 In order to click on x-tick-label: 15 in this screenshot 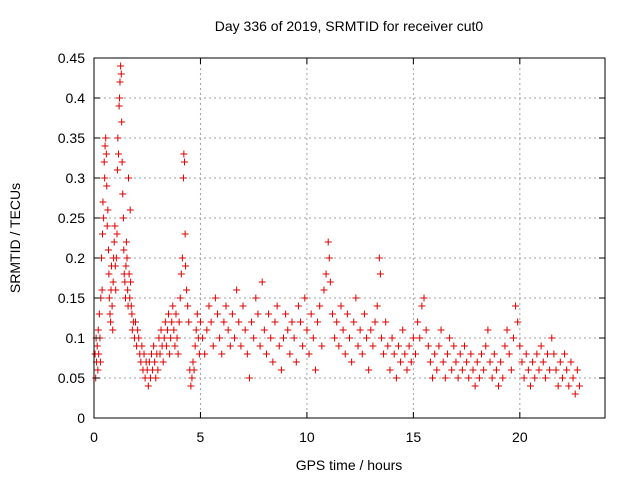, I will do `click(414, 437)`.